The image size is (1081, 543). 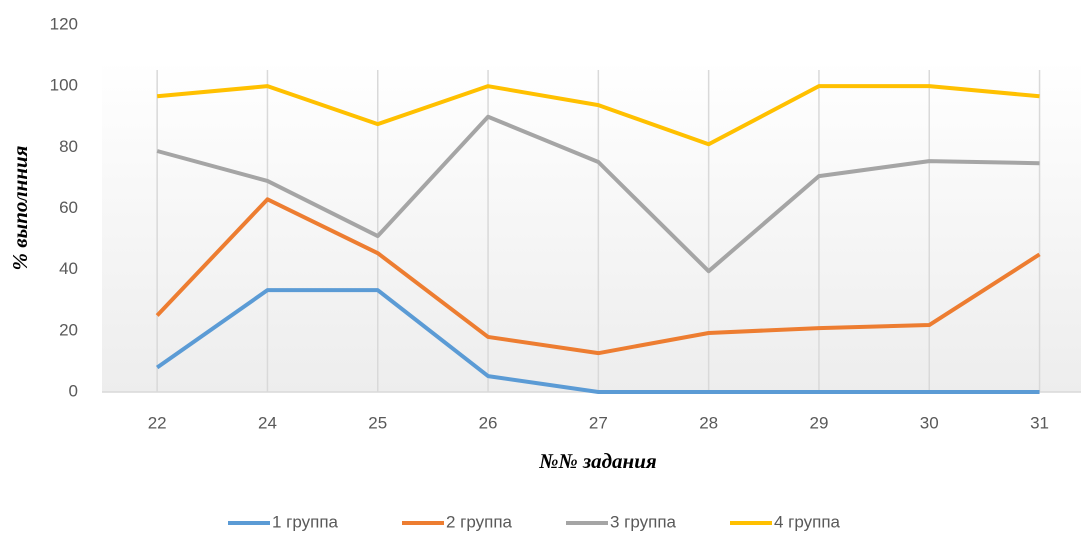 What do you see at coordinates (68, 146) in the screenshot?
I see `y-tick-label: 80` at bounding box center [68, 146].